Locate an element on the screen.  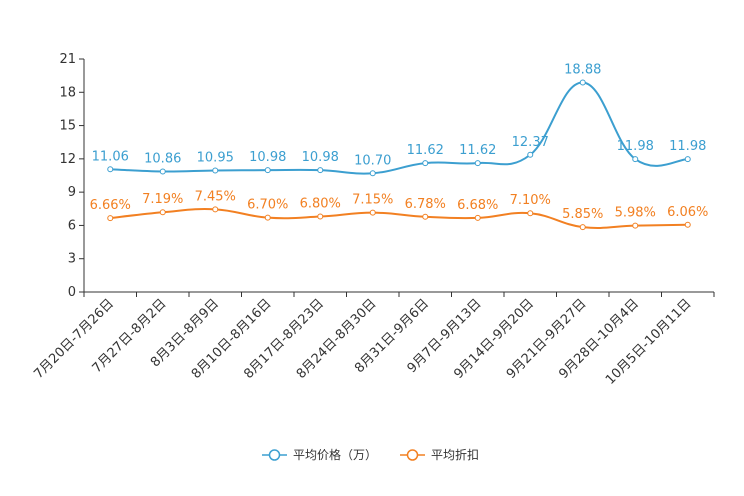
y-tick-label: 0 is located at coordinates (72, 292).